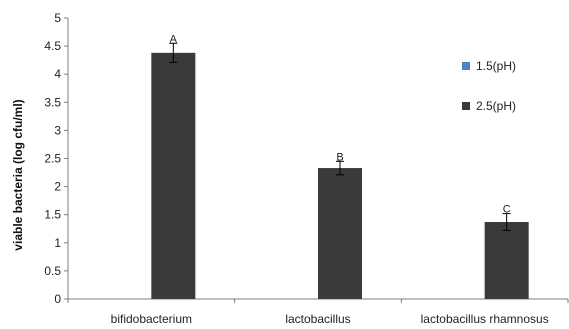  I want to click on y-tick-label: 1, so click(57, 243).